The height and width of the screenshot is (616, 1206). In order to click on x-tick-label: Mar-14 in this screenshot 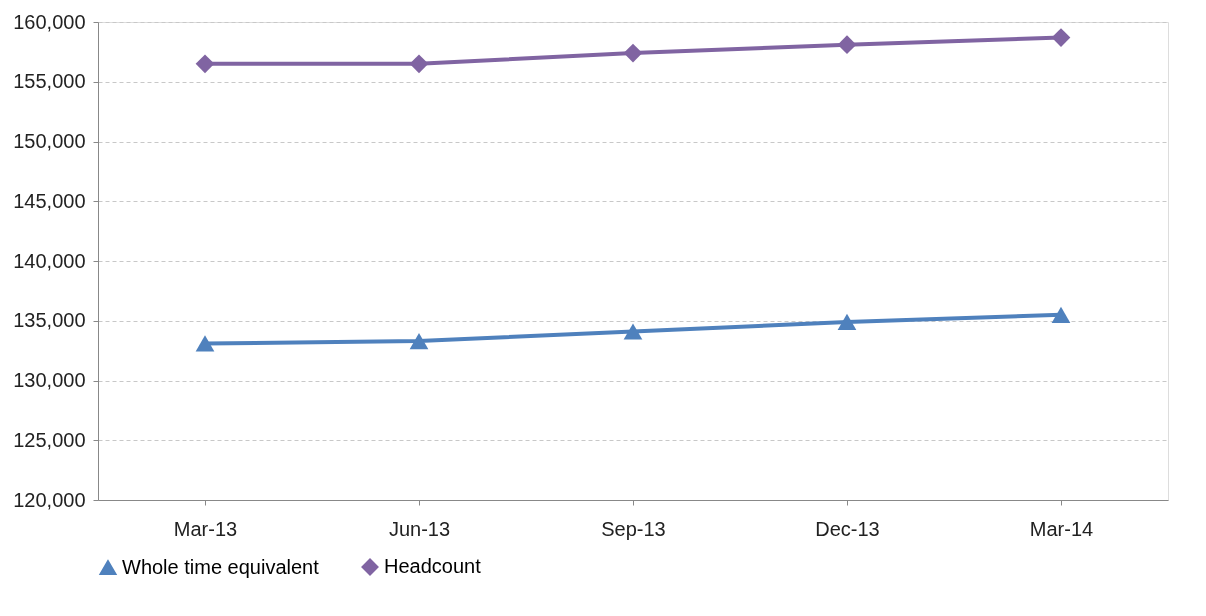, I will do `click(1061, 528)`.